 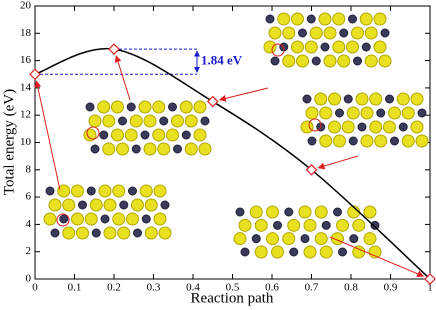 What do you see at coordinates (29, 169) in the screenshot?
I see `y-tick-label: 8` at bounding box center [29, 169].